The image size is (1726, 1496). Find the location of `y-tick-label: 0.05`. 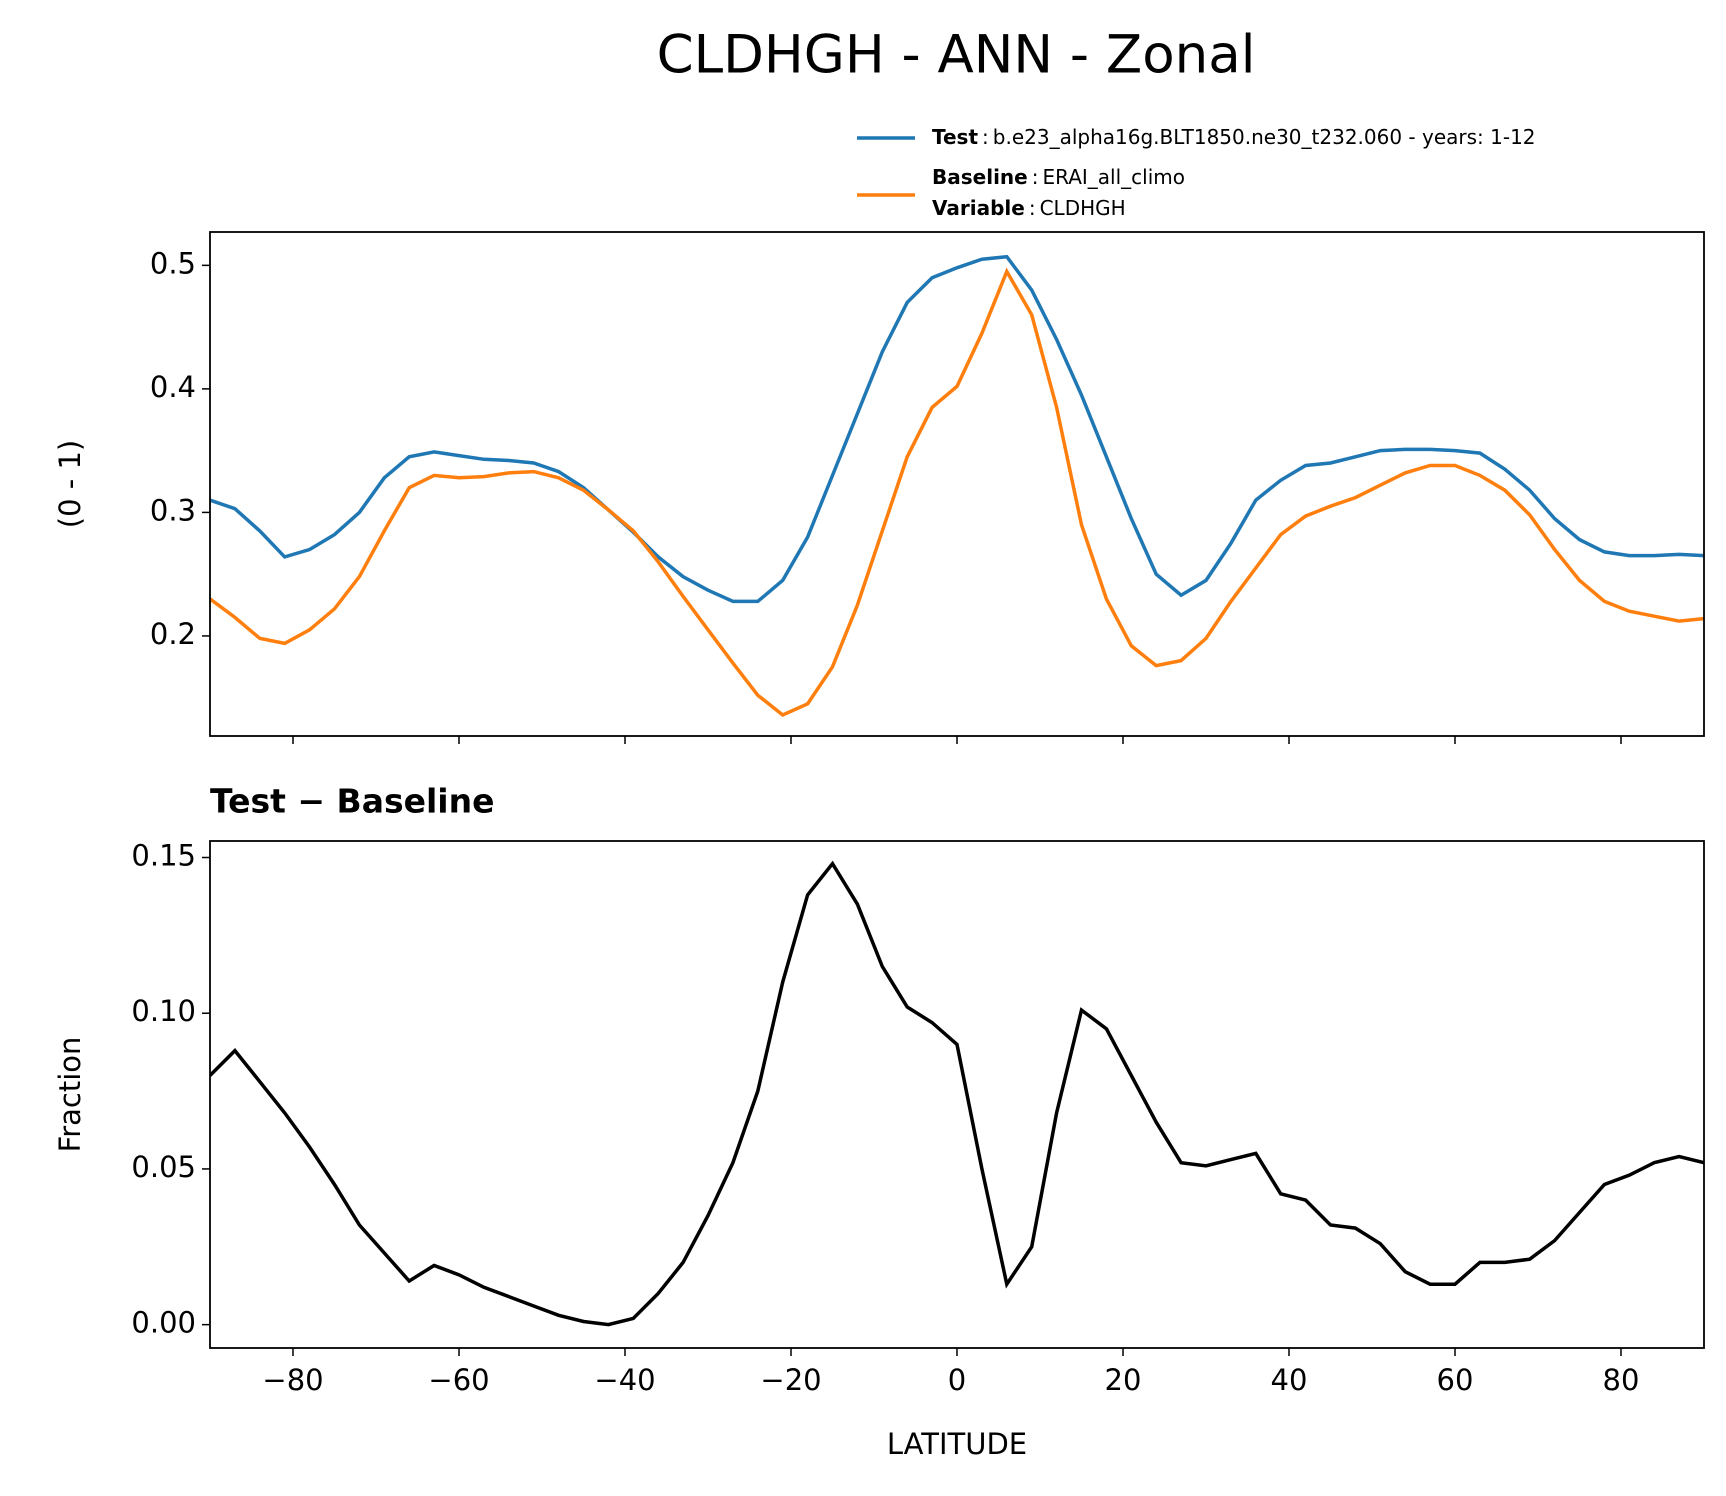

y-tick-label: 0.05 is located at coordinates (163, 1167).